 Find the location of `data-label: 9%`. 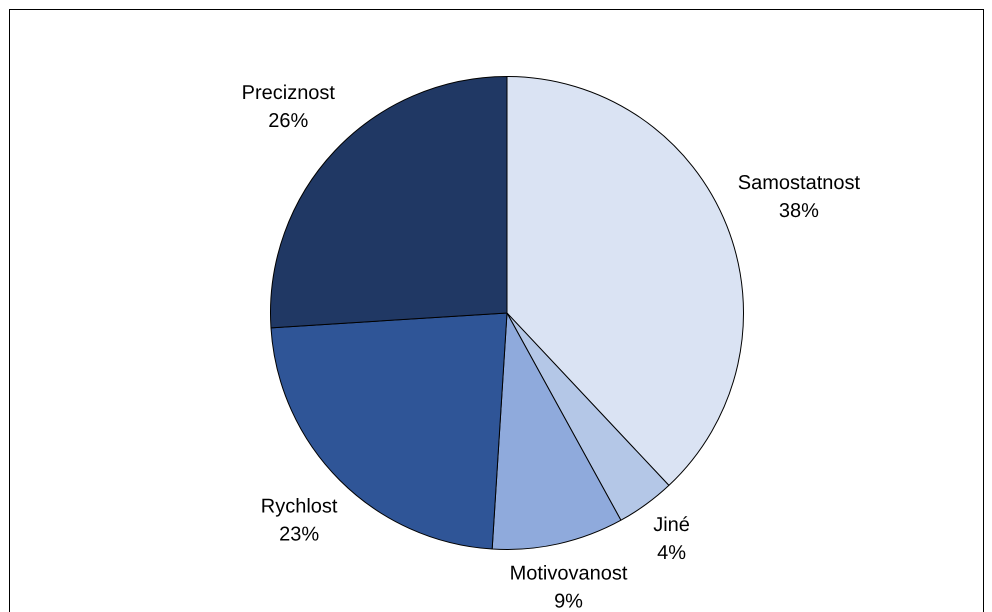

data-label: 9% is located at coordinates (569, 601).